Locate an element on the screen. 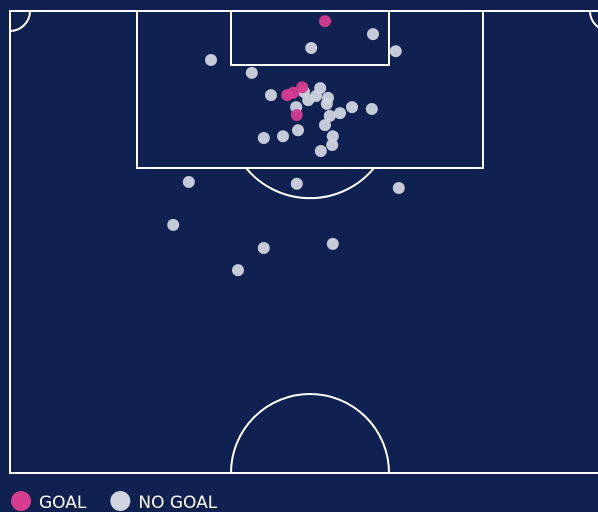 The image size is (598, 512). legend-label: GOAL is located at coordinates (63, 502).